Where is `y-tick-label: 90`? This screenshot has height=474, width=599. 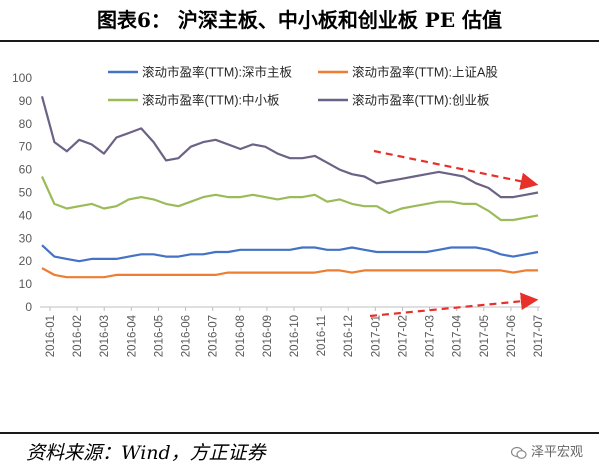
y-tick-label: 90 is located at coordinates (26, 101).